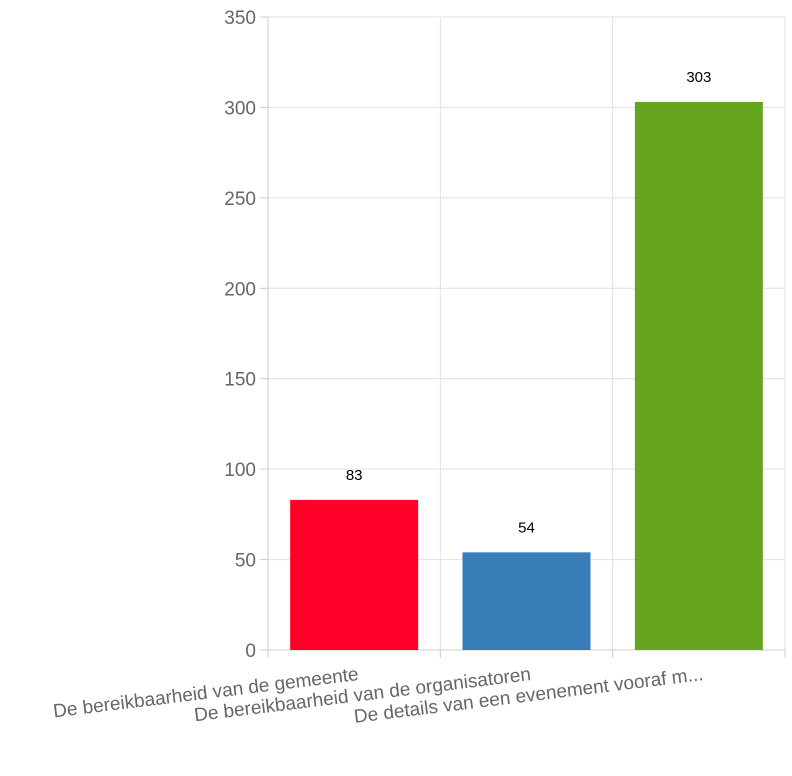 The height and width of the screenshot is (776, 792). What do you see at coordinates (246, 335) in the screenshot?
I see `y-axis: 0 50 100 150 200 250 300 350` at bounding box center [246, 335].